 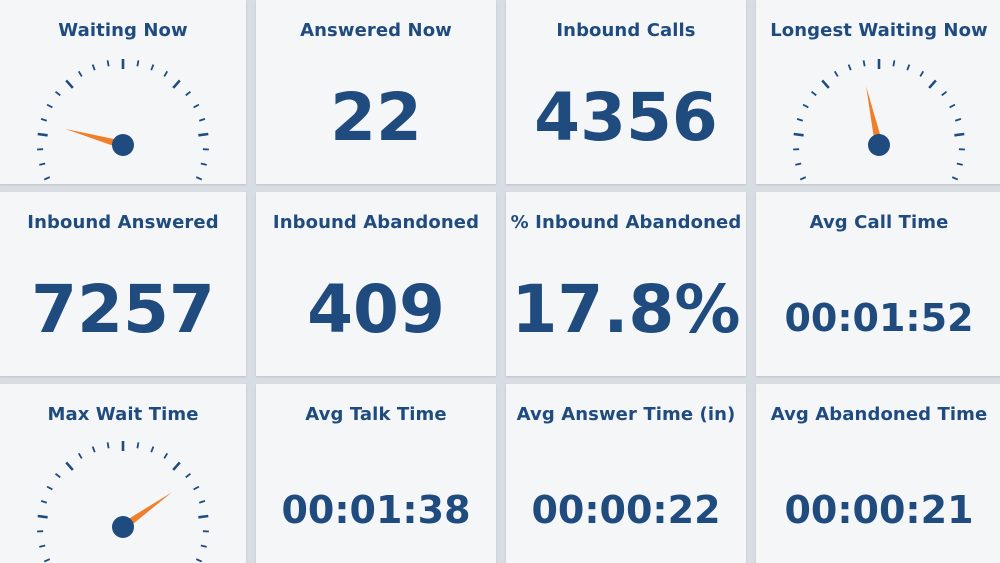 What do you see at coordinates (376, 414) in the screenshot?
I see `tile-title: Avg Talk Time` at bounding box center [376, 414].